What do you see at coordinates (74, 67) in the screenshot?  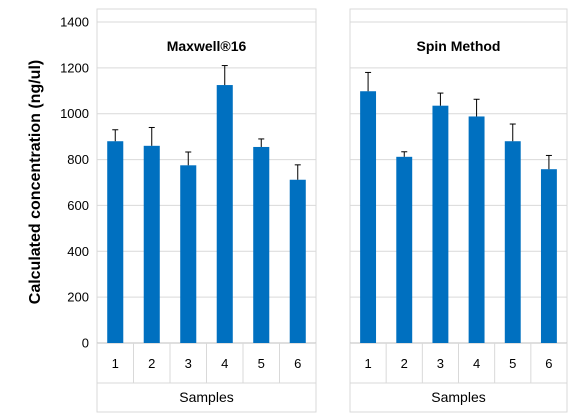 I see `y-tick-label: 1200` at bounding box center [74, 67].